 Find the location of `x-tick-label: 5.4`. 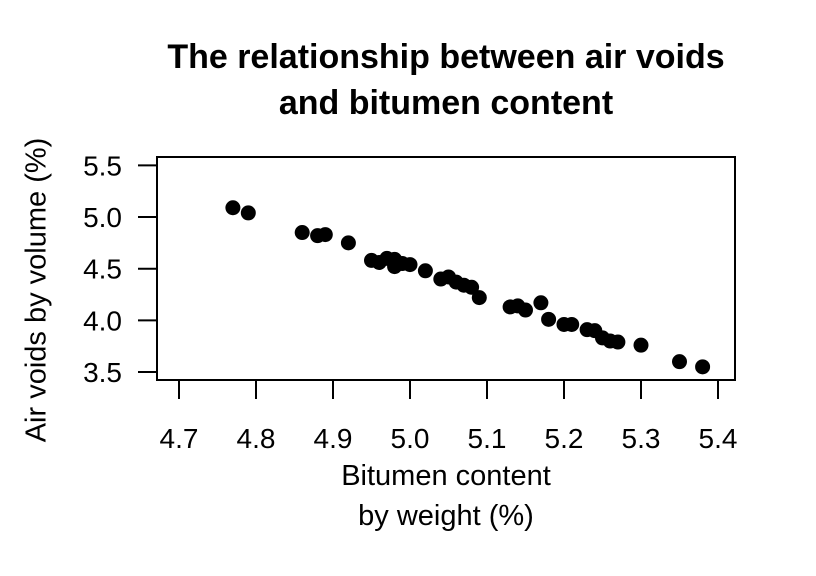

x-tick-label: 5.4 is located at coordinates (718, 438).